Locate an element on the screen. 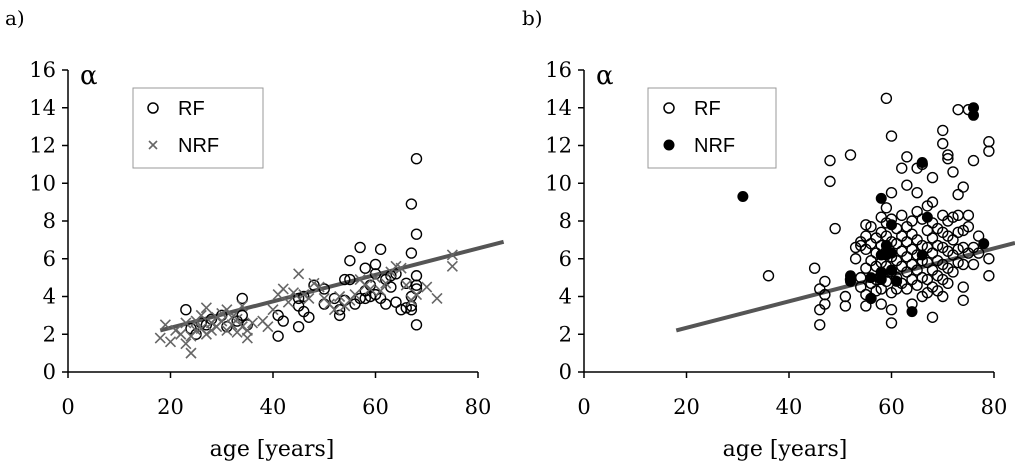 The height and width of the screenshot is (465, 1015). panel-a-label: a) is located at coordinates (15, 18).